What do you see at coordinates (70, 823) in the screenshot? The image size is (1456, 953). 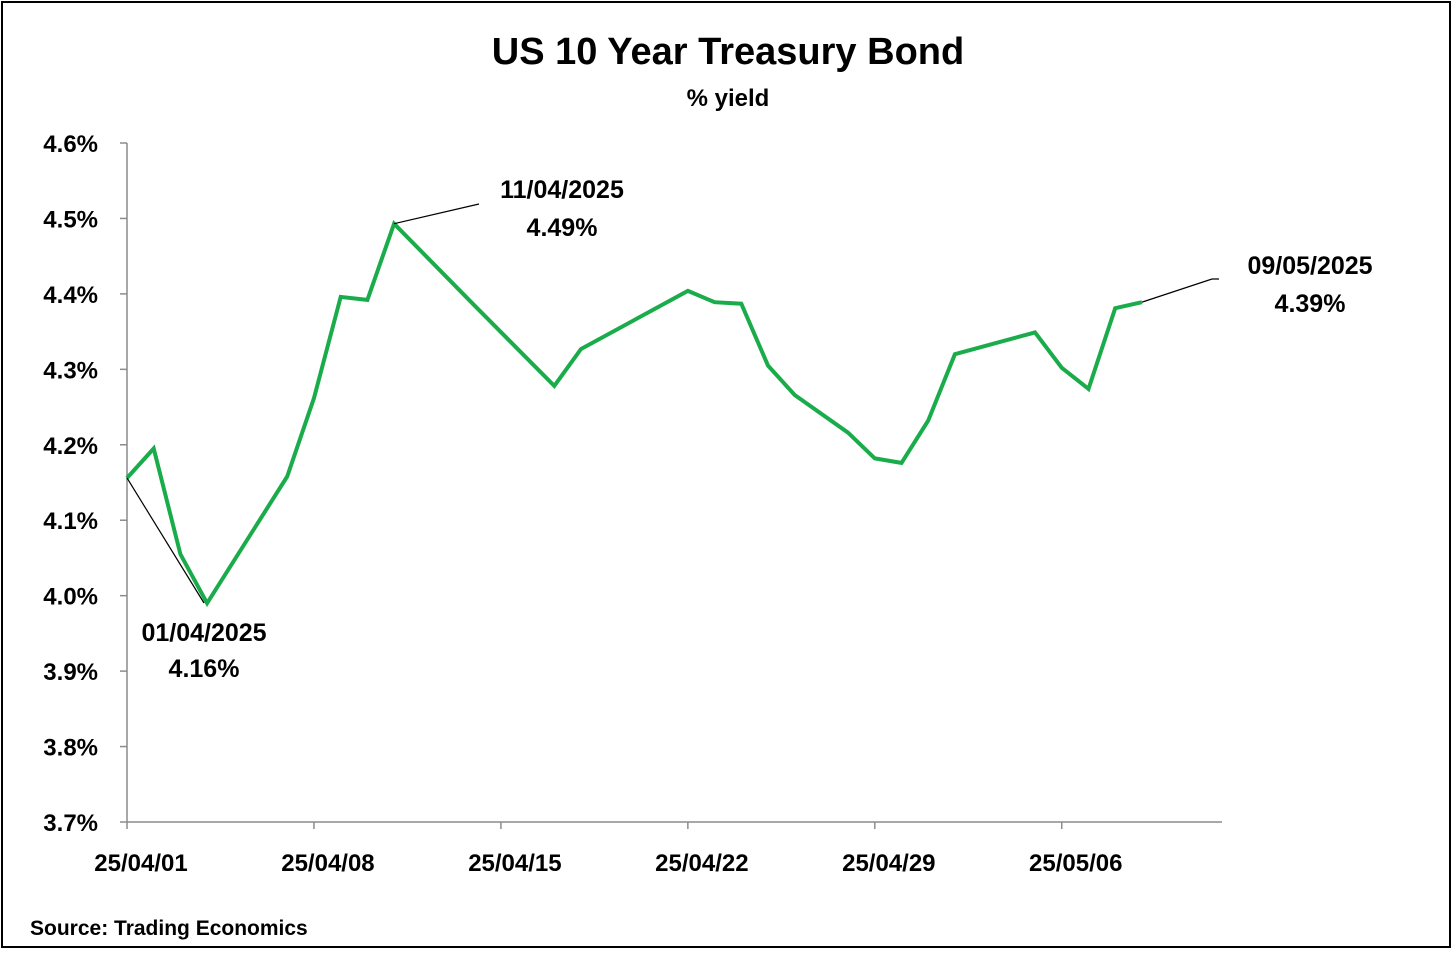 I see `y-tick-label: 3.7%` at bounding box center [70, 823].